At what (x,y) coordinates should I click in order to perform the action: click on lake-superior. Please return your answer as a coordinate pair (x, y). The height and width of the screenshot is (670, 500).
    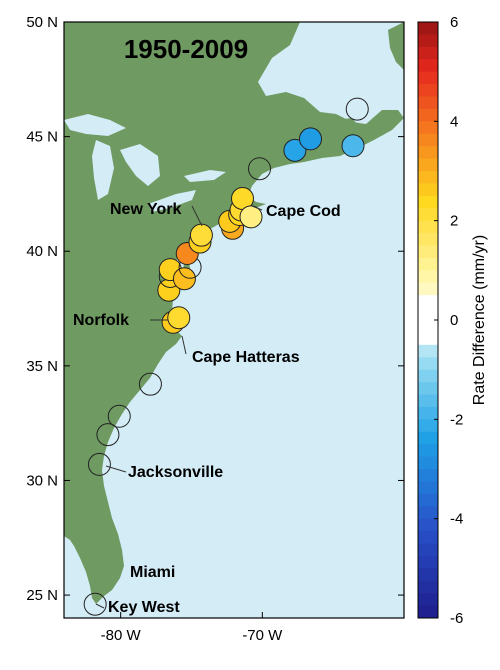
    Looking at the image, I should click on (95, 125).